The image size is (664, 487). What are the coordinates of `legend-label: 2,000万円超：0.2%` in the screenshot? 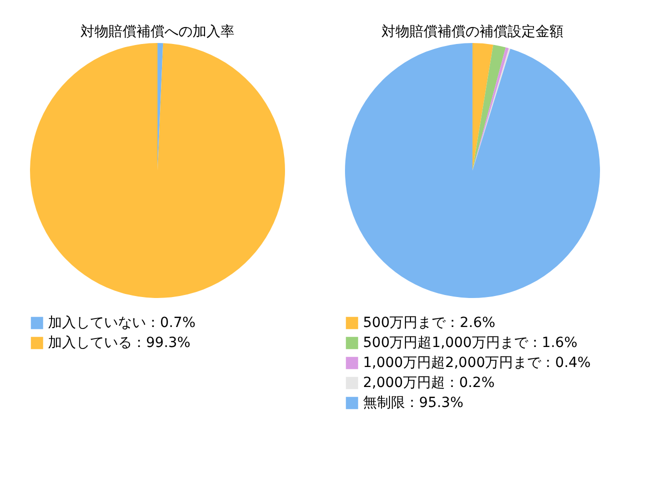 It's located at (429, 383).